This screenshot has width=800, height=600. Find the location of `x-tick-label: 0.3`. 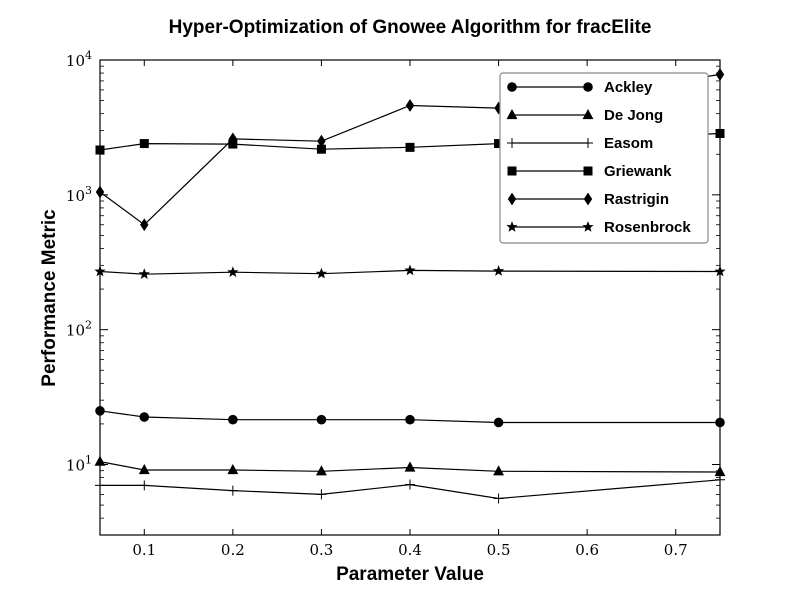

x-tick-label: 0.3 is located at coordinates (321, 550).